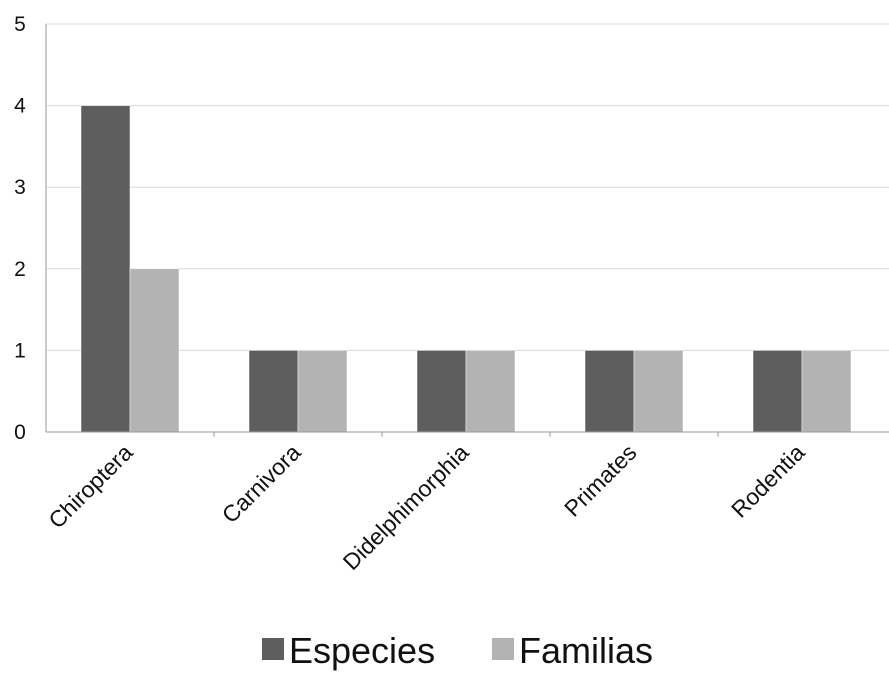  What do you see at coordinates (20, 350) in the screenshot?
I see `y-tick-label: 1` at bounding box center [20, 350].